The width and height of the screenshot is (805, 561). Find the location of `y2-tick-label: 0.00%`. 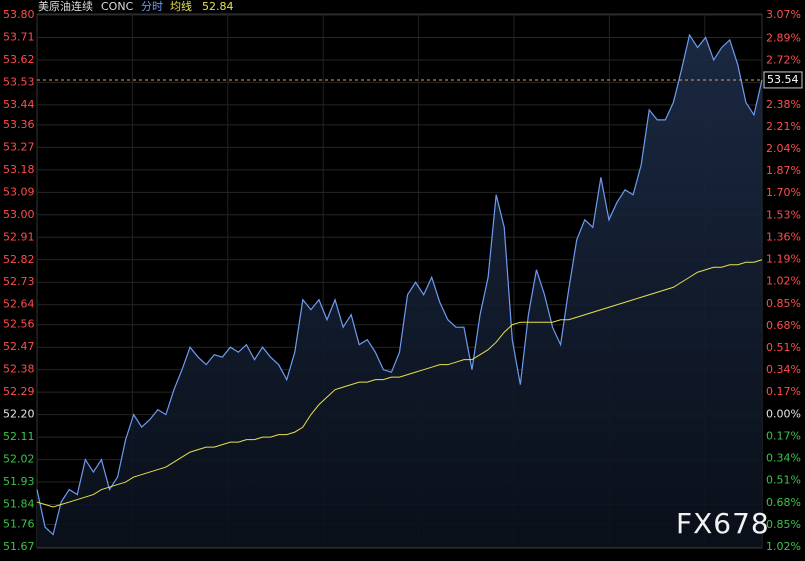

y2-tick-label: 0.00% is located at coordinates (783, 413).